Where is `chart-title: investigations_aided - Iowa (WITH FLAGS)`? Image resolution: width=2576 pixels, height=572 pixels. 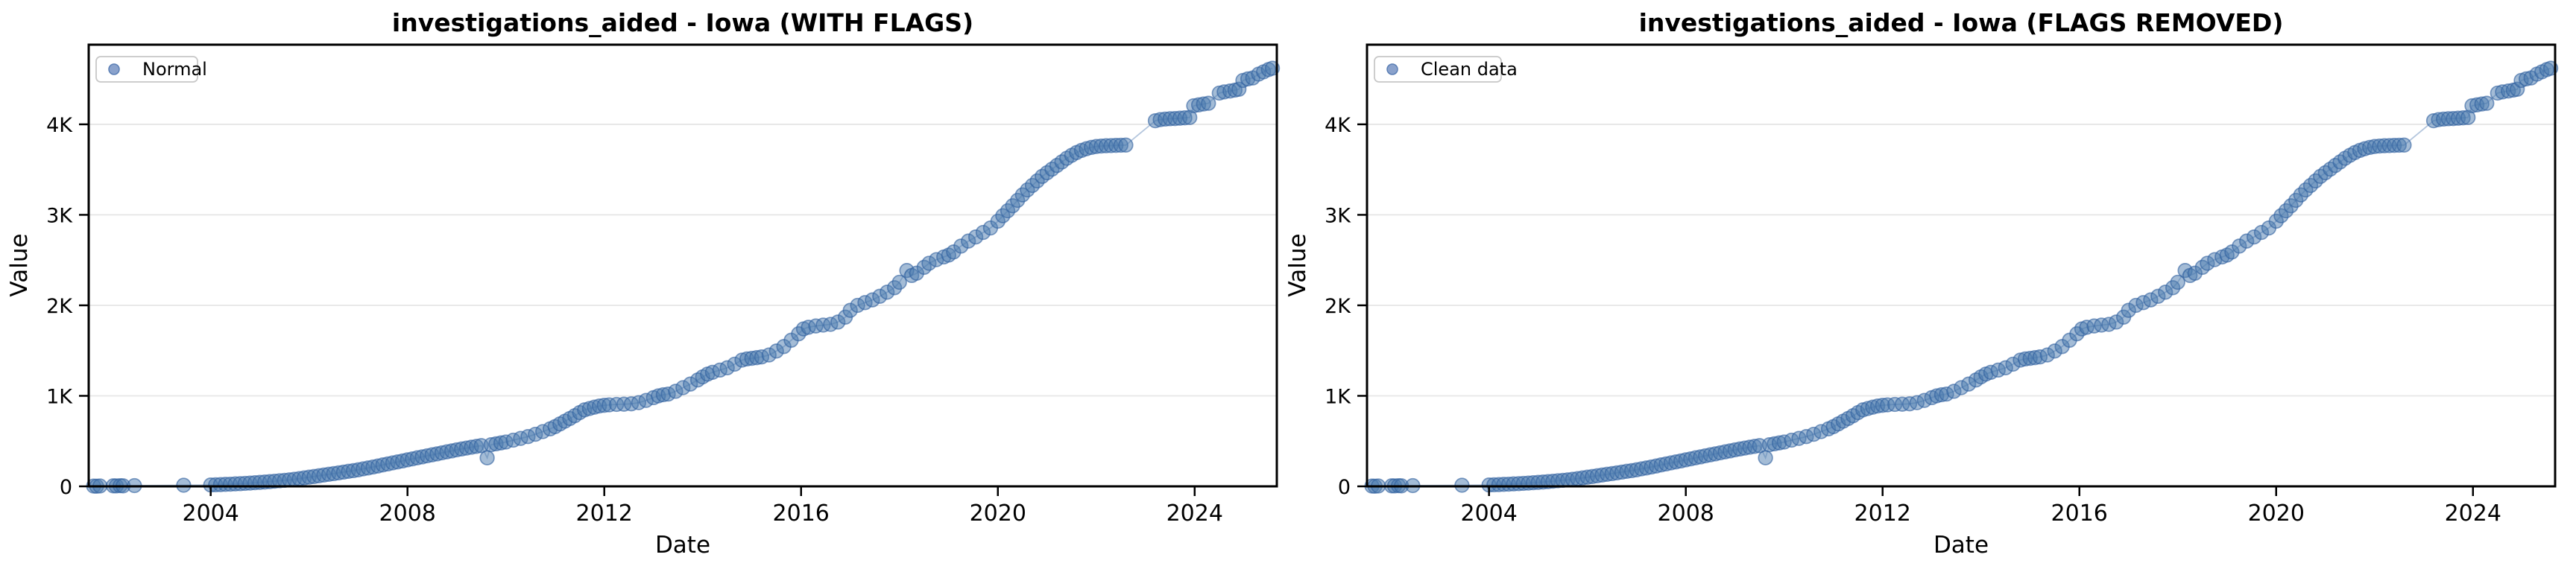 chart-title: investigations_aided - Iowa (WITH FLAGS) is located at coordinates (682, 22).